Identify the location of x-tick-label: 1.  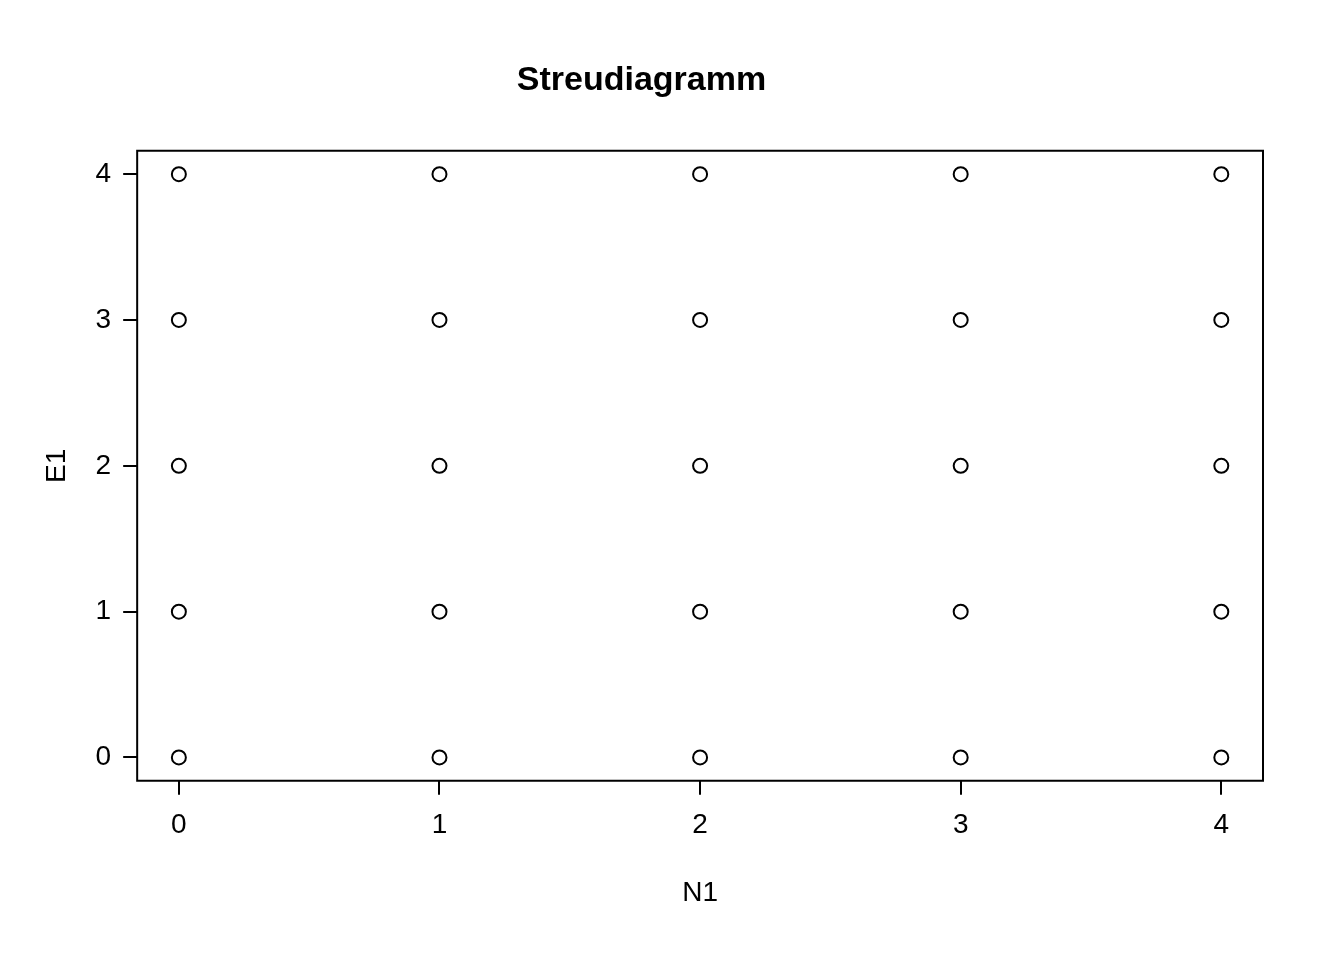
(439, 824).